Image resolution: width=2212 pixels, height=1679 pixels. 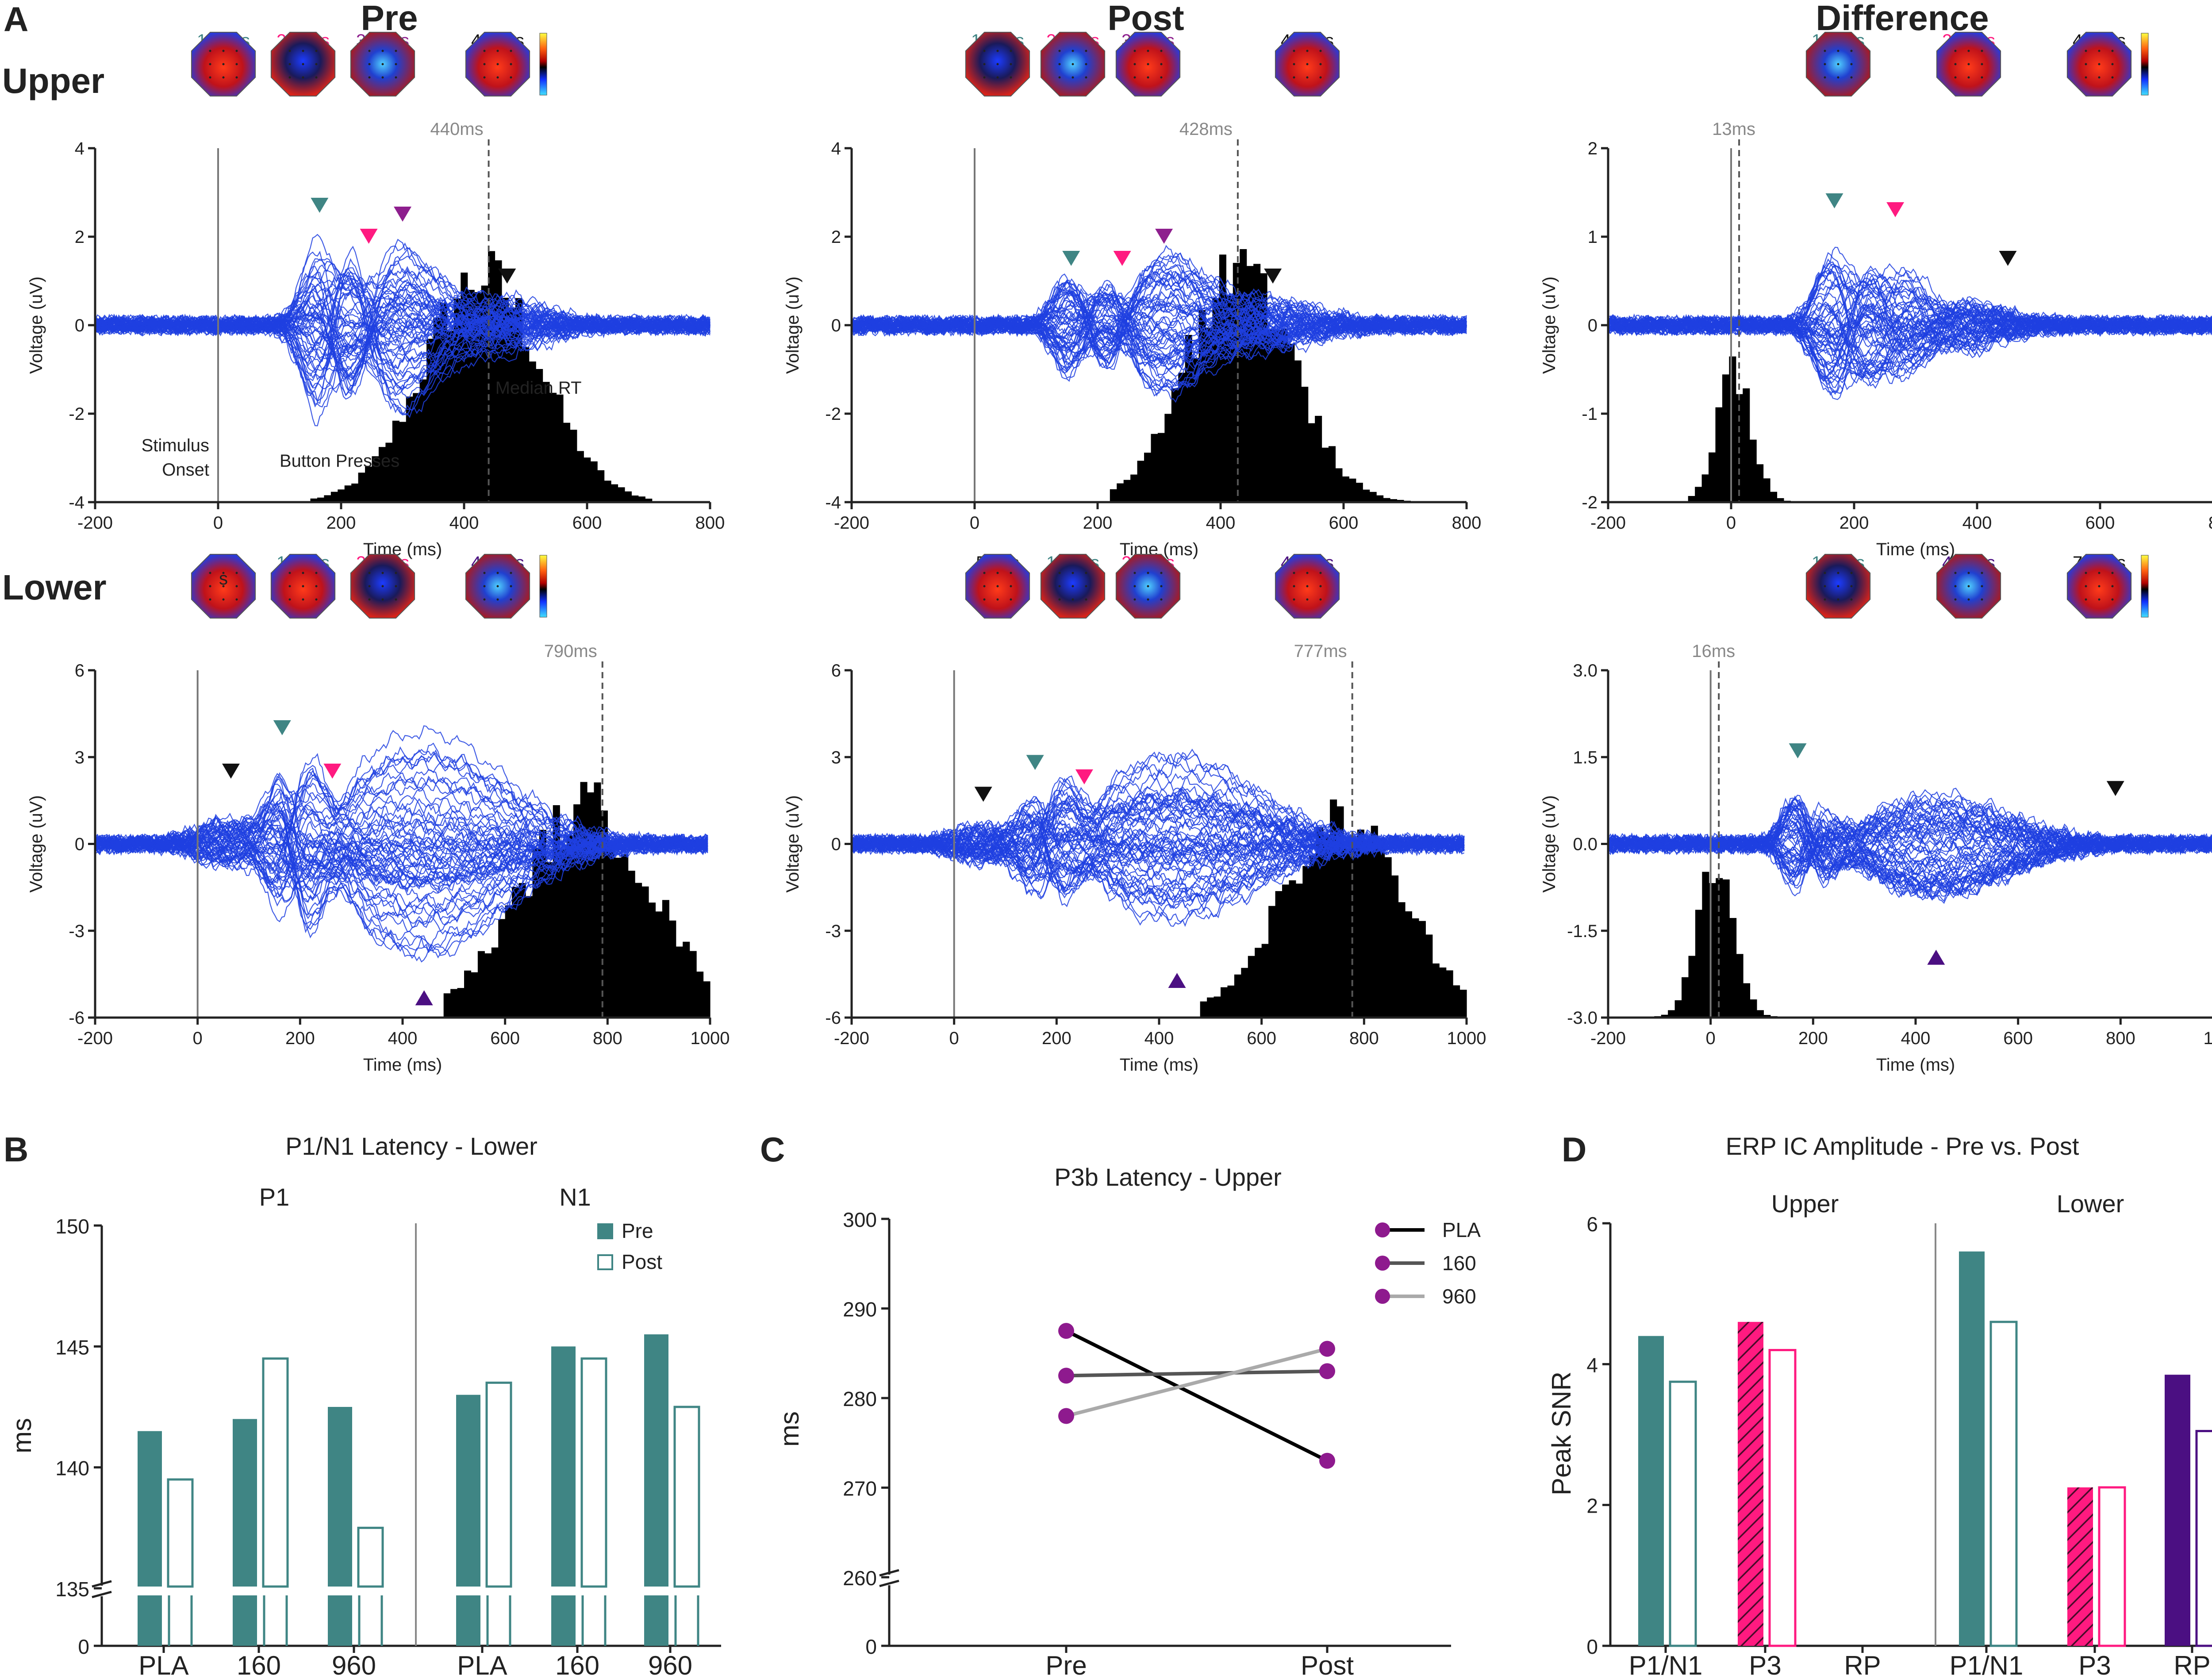 I want to click on y-tick-label: 0, so click(x=836, y=325).